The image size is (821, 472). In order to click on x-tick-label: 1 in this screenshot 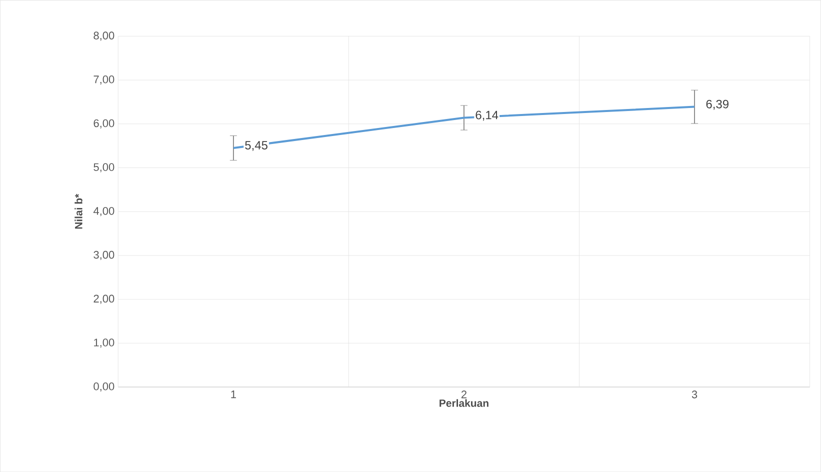, I will do `click(233, 394)`.